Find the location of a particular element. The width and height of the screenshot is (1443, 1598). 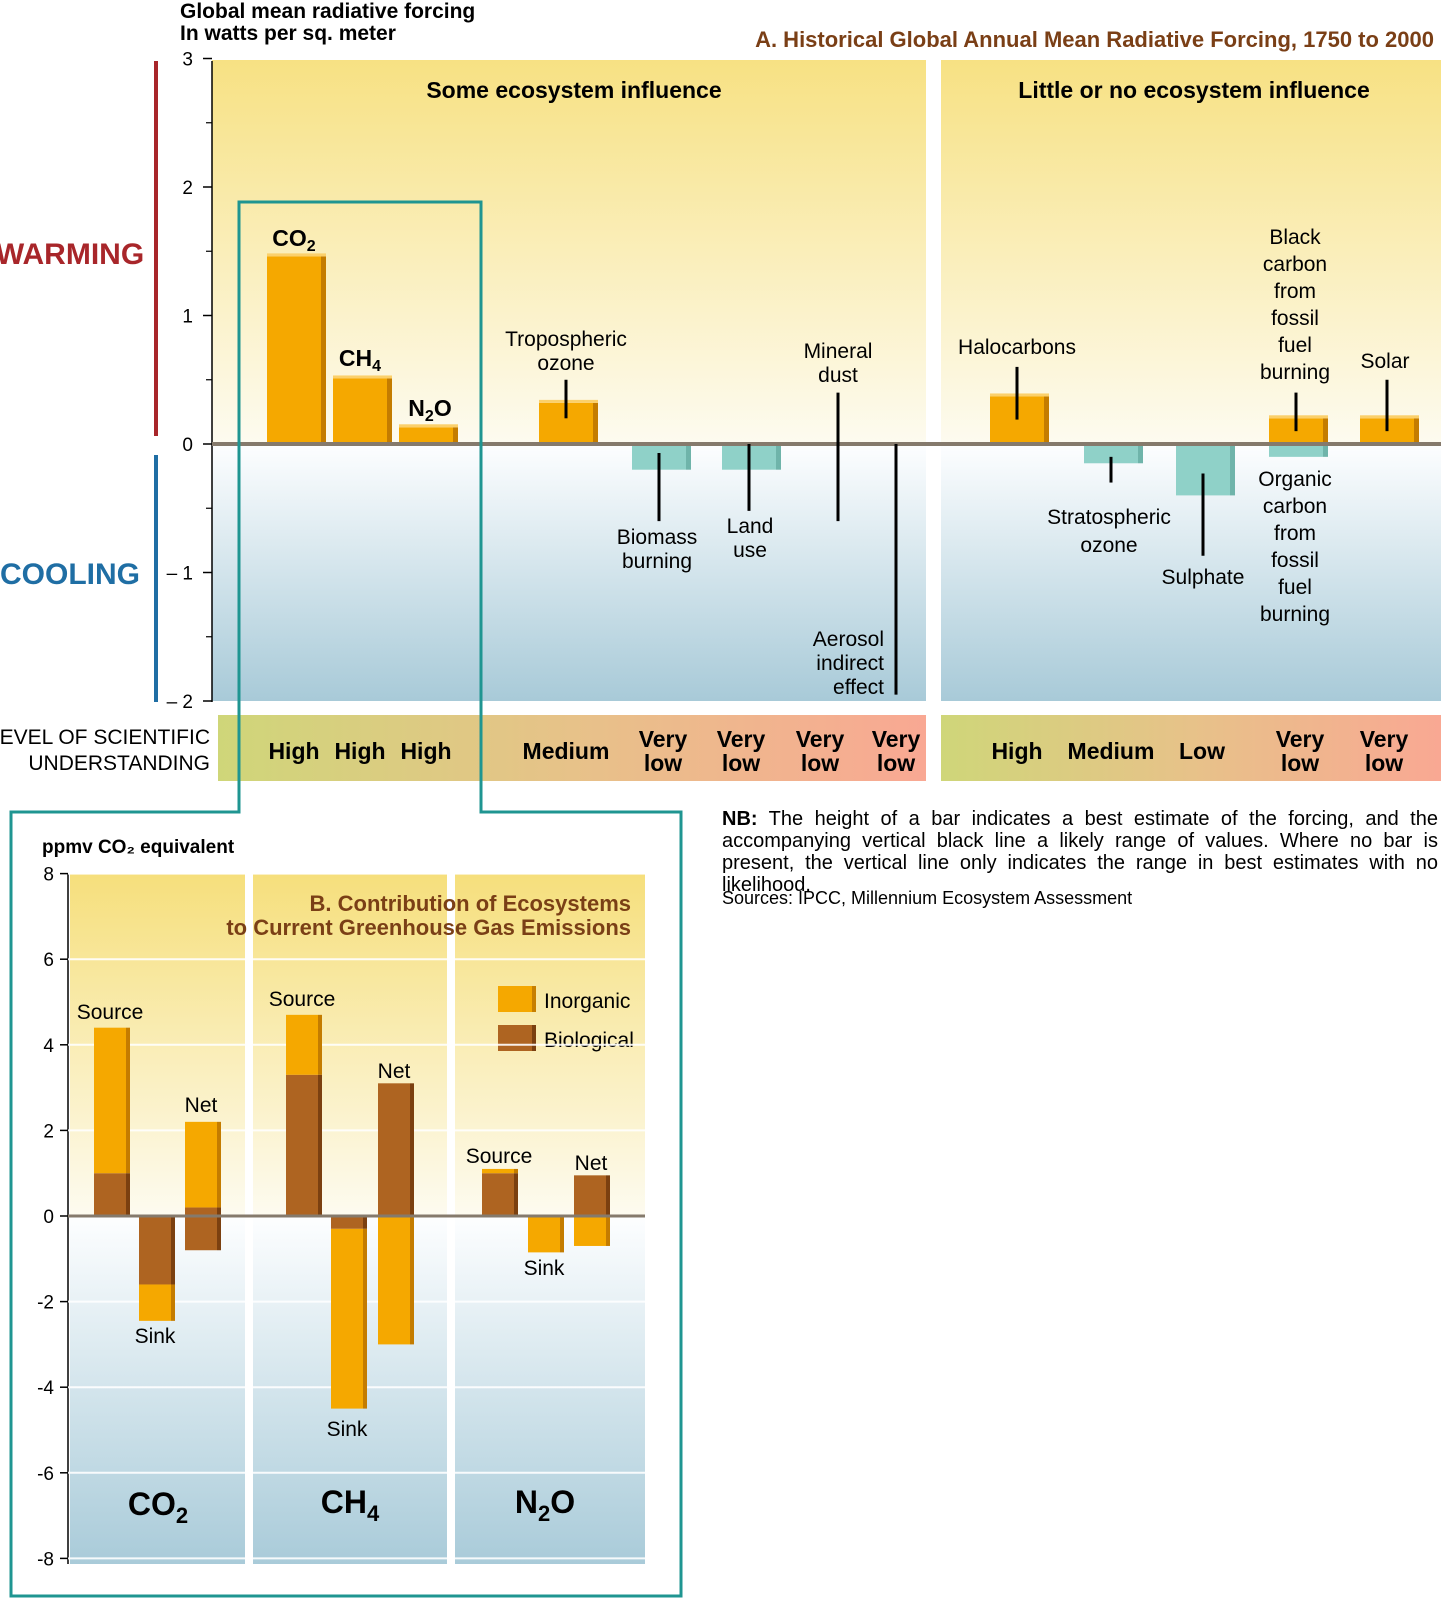

b-tick-label: 8 is located at coordinates (48, 875).